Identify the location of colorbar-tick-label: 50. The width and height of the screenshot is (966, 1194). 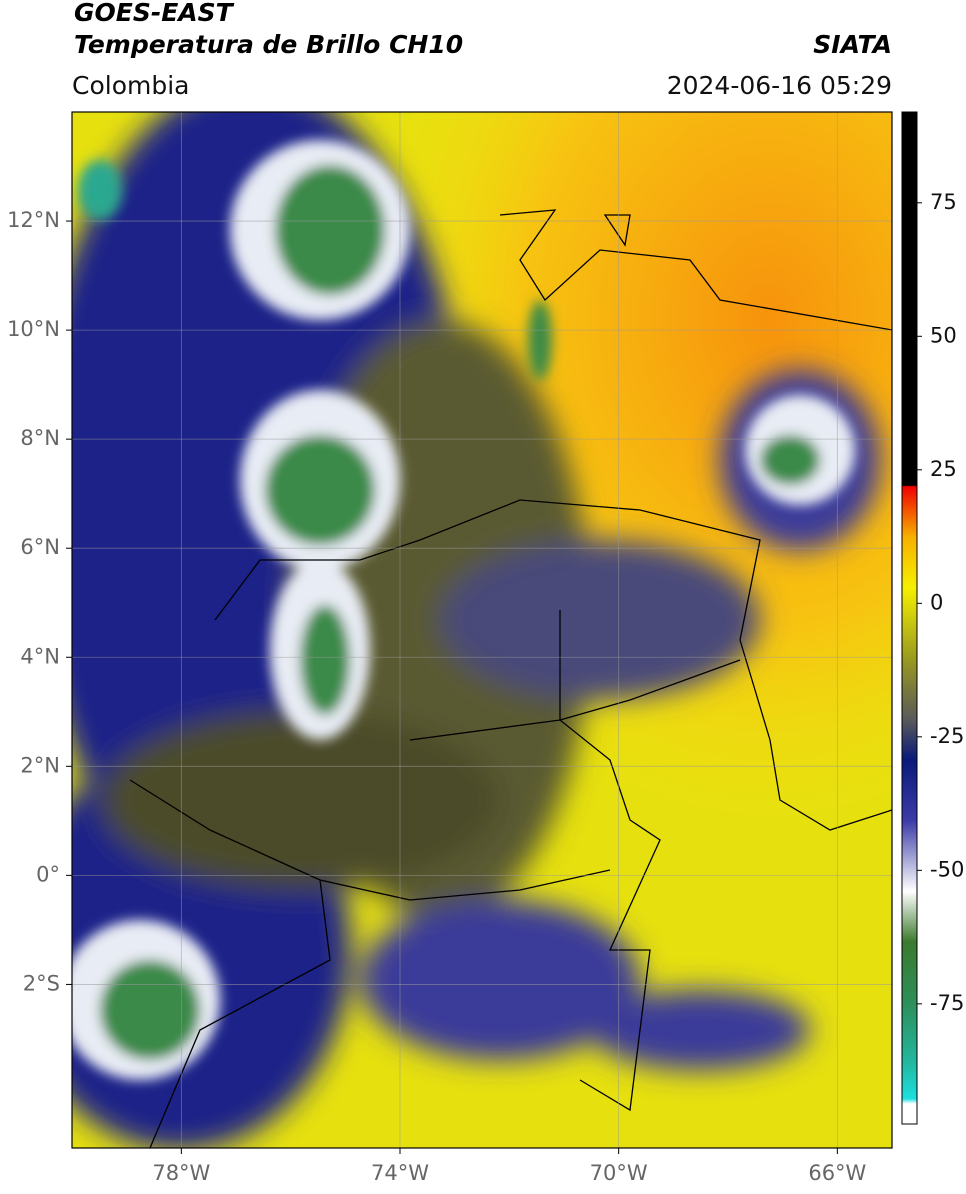
(943, 335).